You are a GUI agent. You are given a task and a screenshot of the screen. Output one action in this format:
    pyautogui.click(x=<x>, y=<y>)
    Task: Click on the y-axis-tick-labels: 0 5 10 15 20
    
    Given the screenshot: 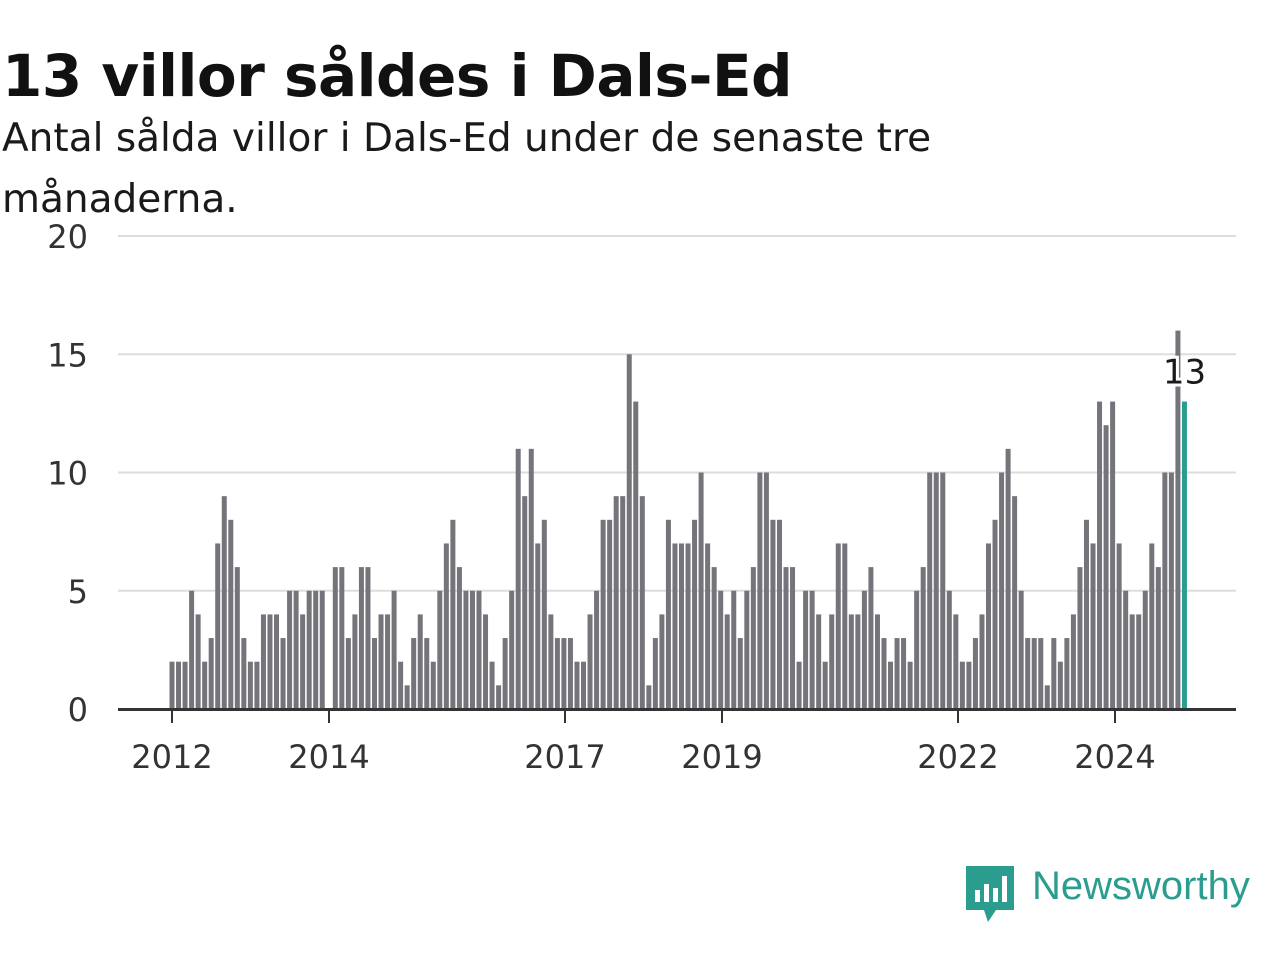 What is the action you would take?
    pyautogui.click(x=67, y=473)
    